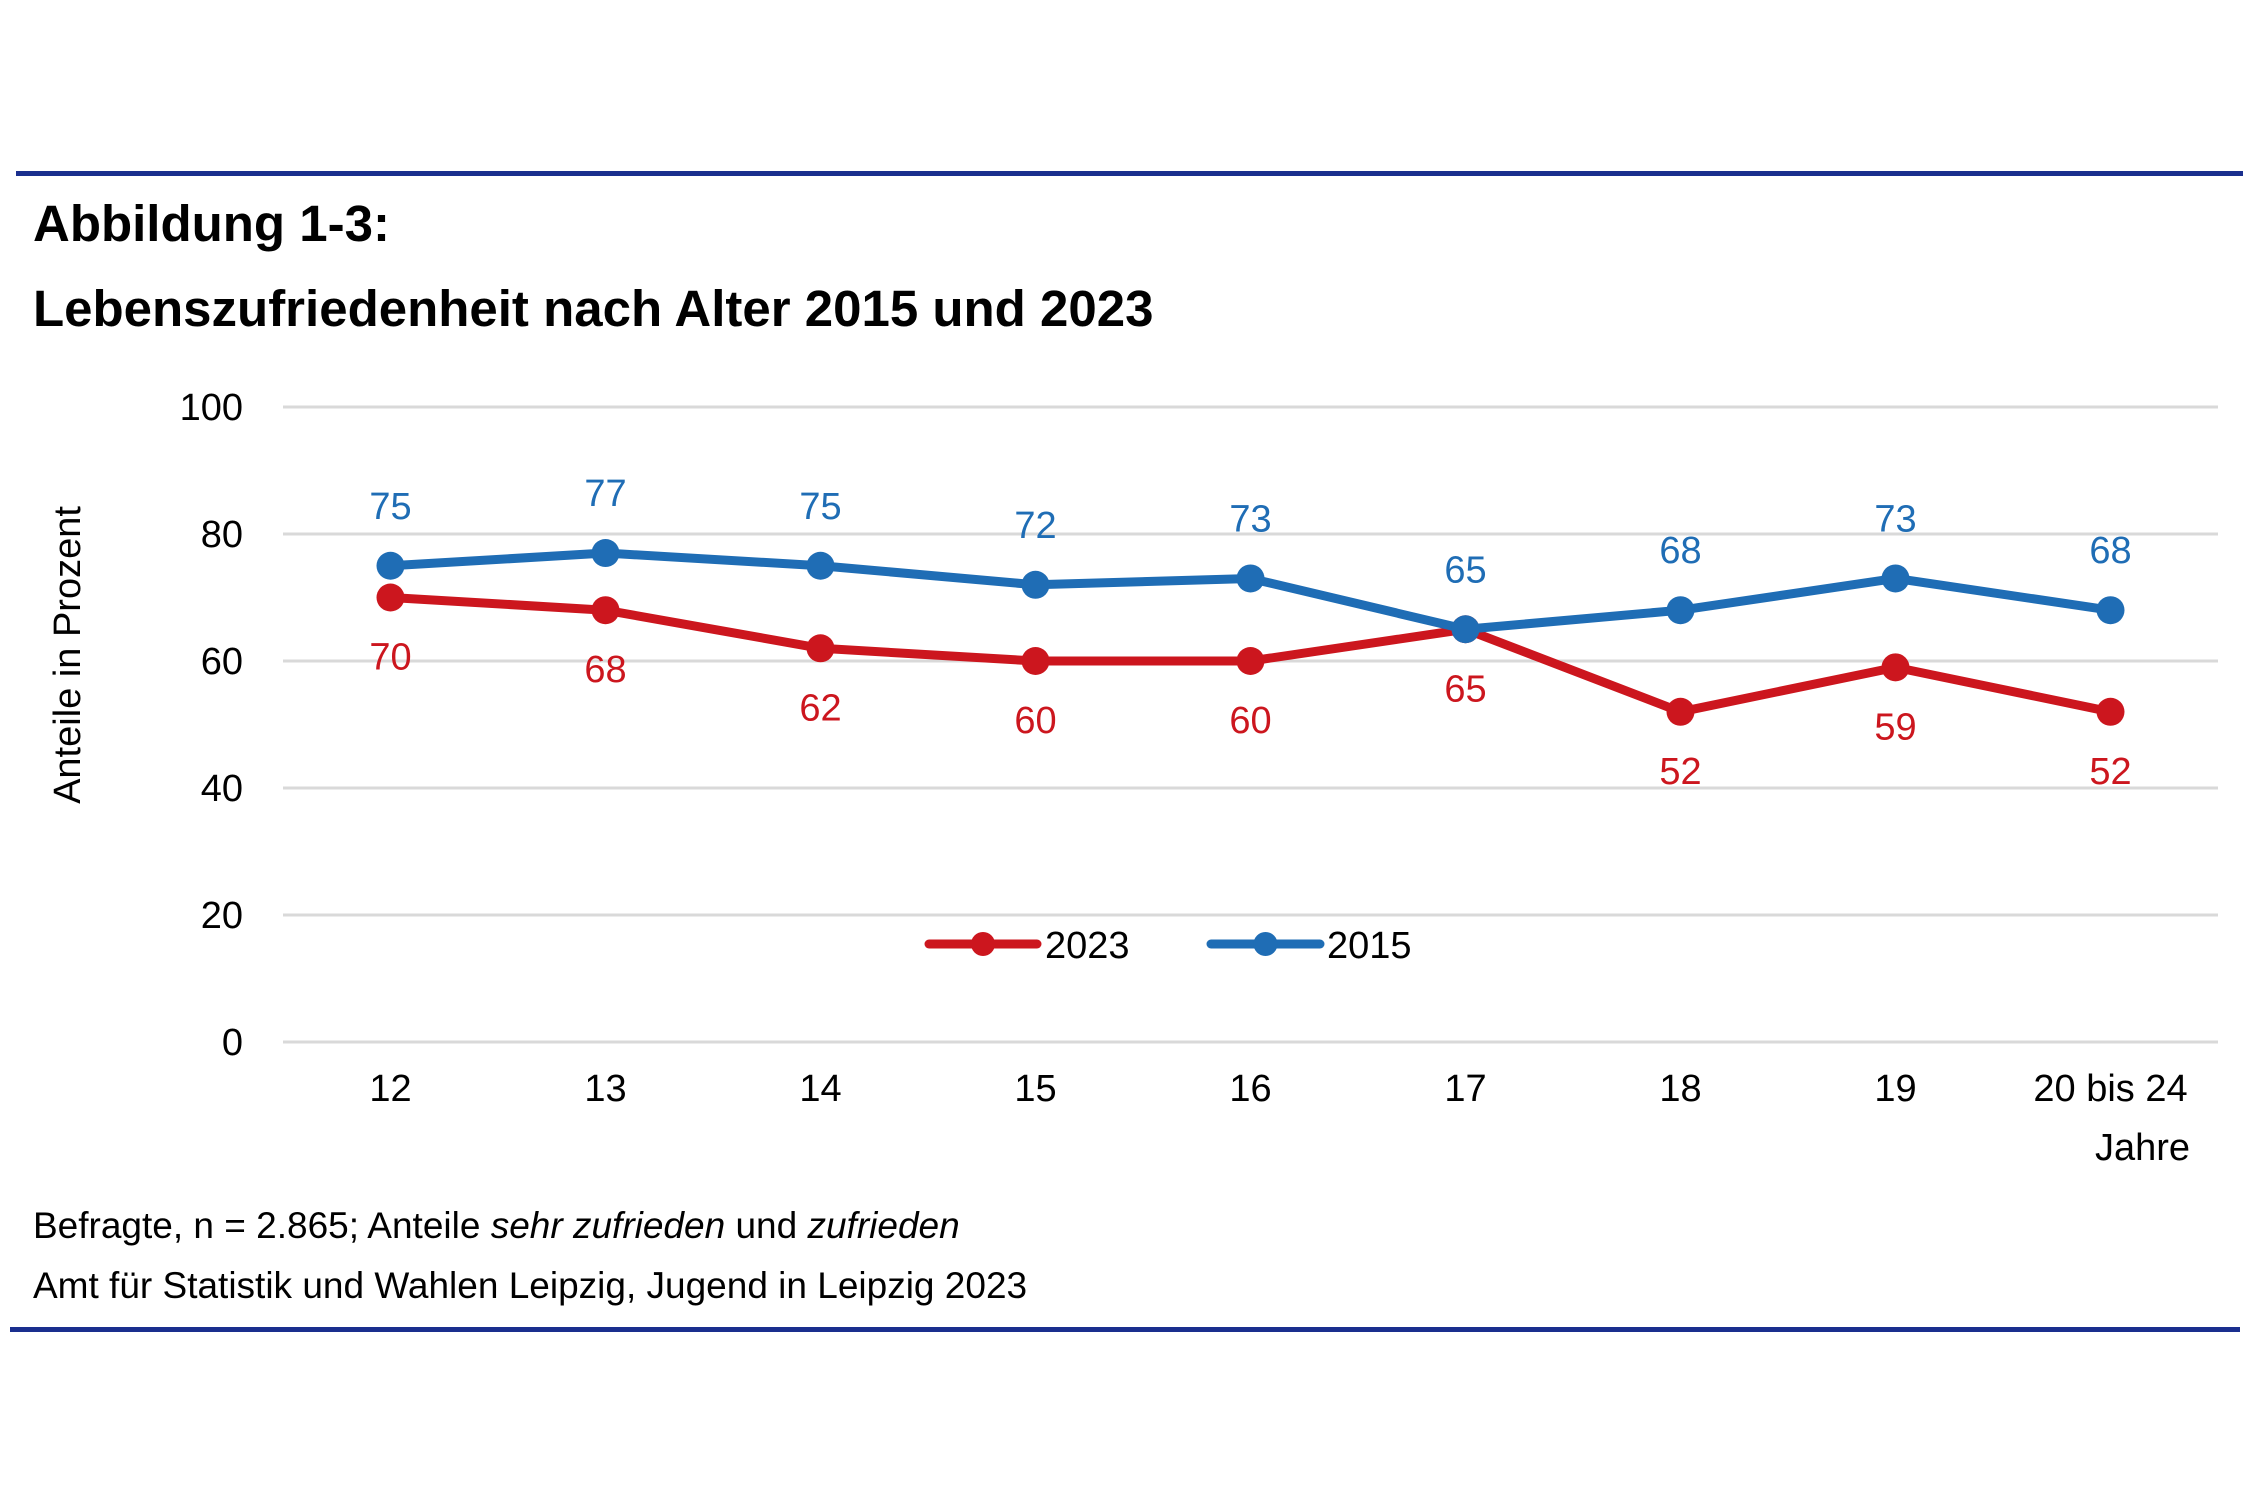 The width and height of the screenshot is (2250, 1500). Describe the element at coordinates (1087, 946) in the screenshot. I see `legend-label: 2023` at that location.